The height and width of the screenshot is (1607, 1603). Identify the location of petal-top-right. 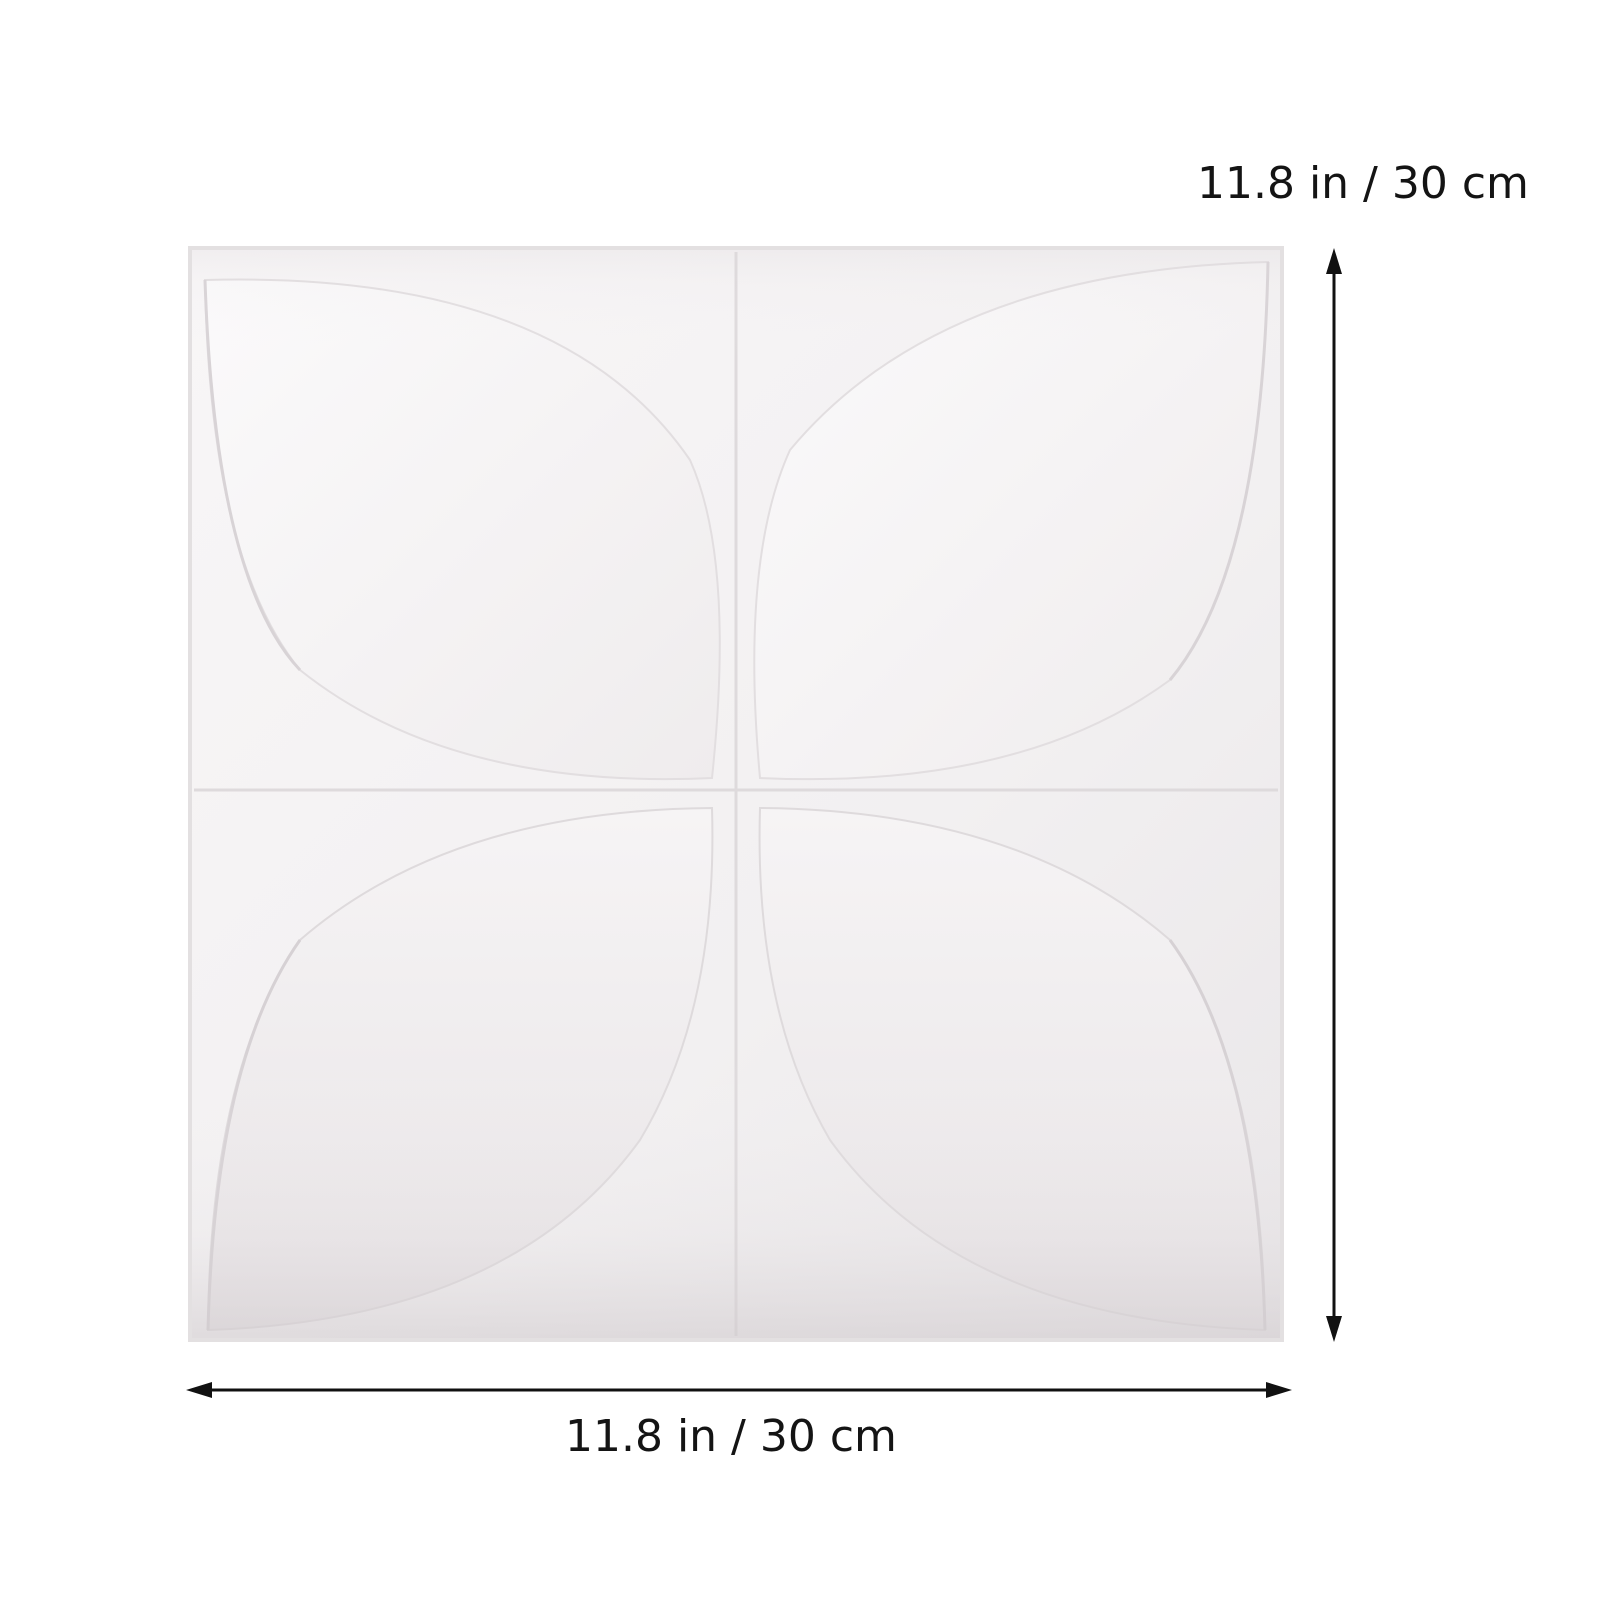
(1011, 520).